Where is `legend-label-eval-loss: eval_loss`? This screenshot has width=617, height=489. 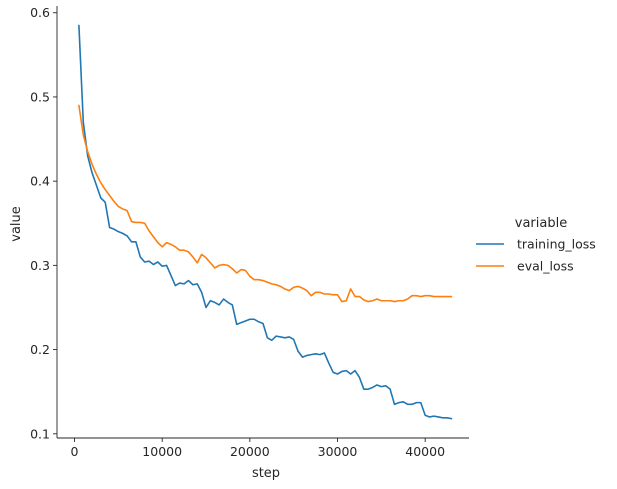
legend-label-eval-loss: eval_loss is located at coordinates (545, 266).